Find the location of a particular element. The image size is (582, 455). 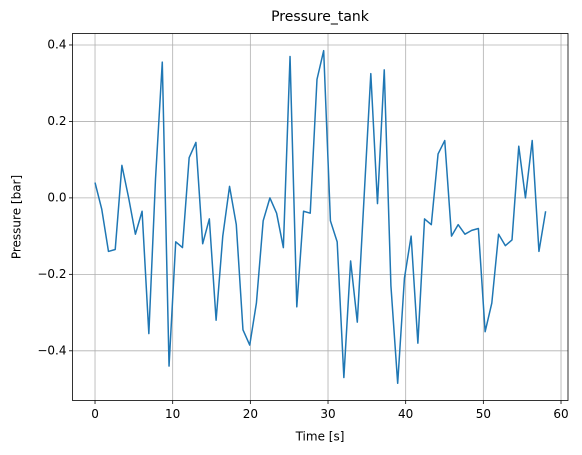

y-tick-label: 0.4 is located at coordinates (56, 44).